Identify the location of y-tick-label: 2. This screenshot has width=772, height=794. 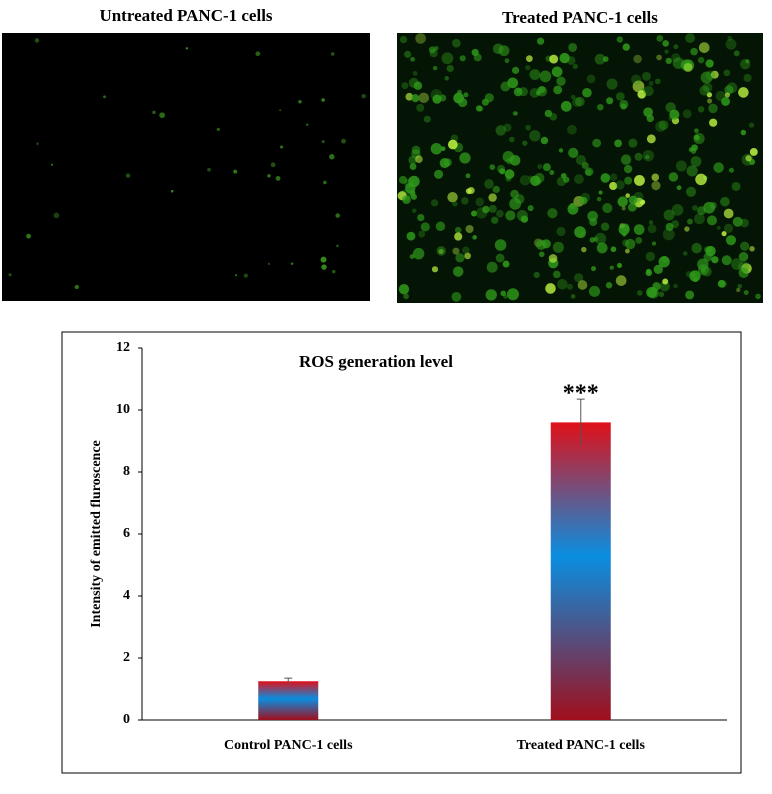
(126, 657).